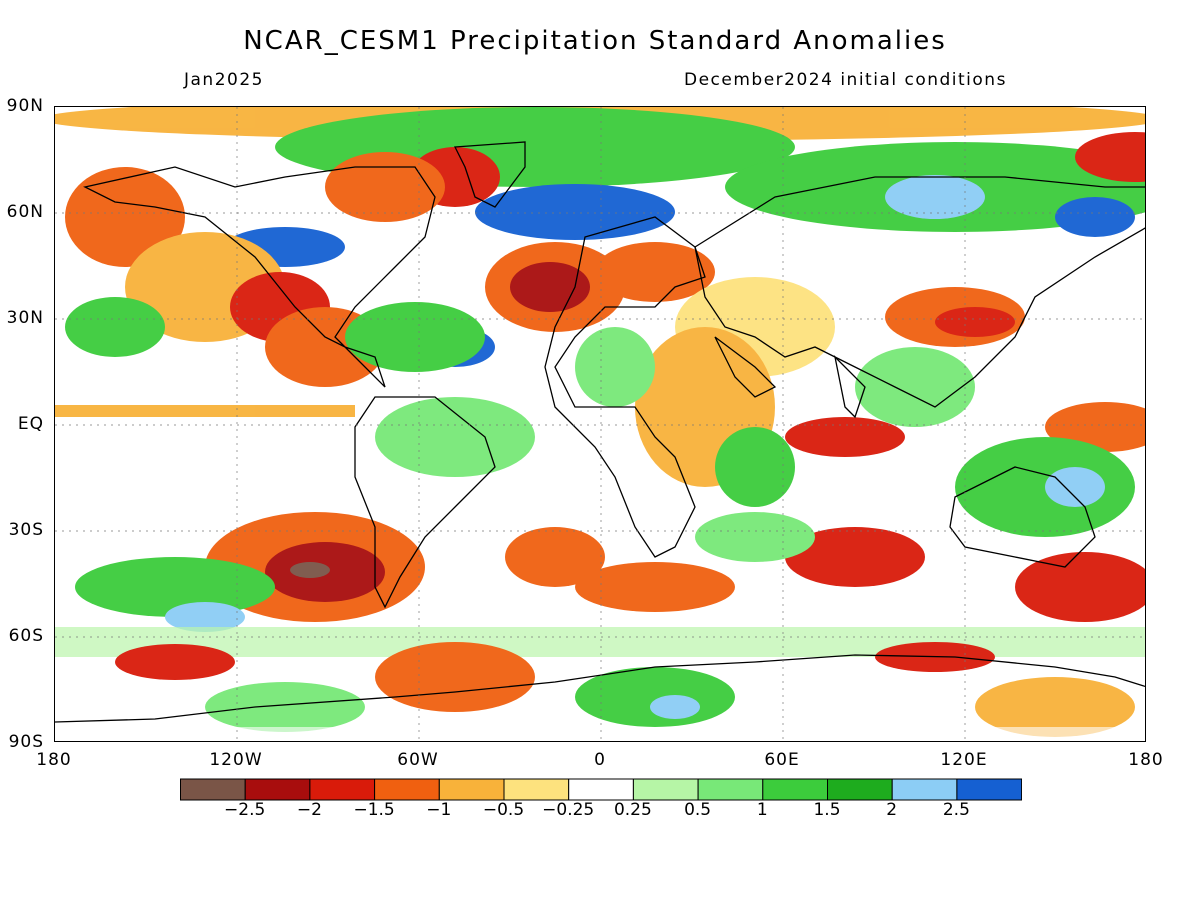  What do you see at coordinates (54, 760) in the screenshot?
I see `lon-label-180w: 180` at bounding box center [54, 760].